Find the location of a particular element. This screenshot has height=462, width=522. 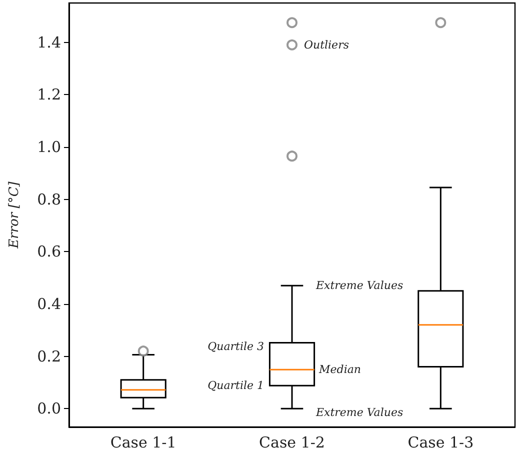

y-tick-label: 1.4 is located at coordinates (49, 42).